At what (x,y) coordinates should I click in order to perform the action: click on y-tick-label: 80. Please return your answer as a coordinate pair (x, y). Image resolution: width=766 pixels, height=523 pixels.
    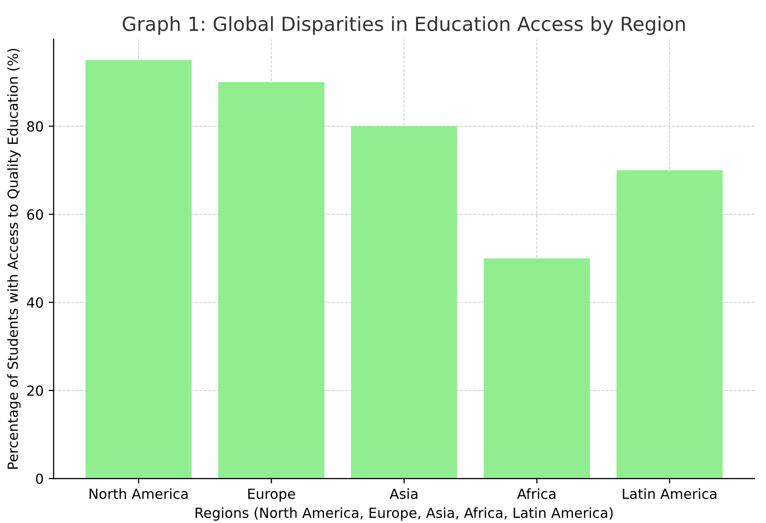
    Looking at the image, I should click on (35, 126).